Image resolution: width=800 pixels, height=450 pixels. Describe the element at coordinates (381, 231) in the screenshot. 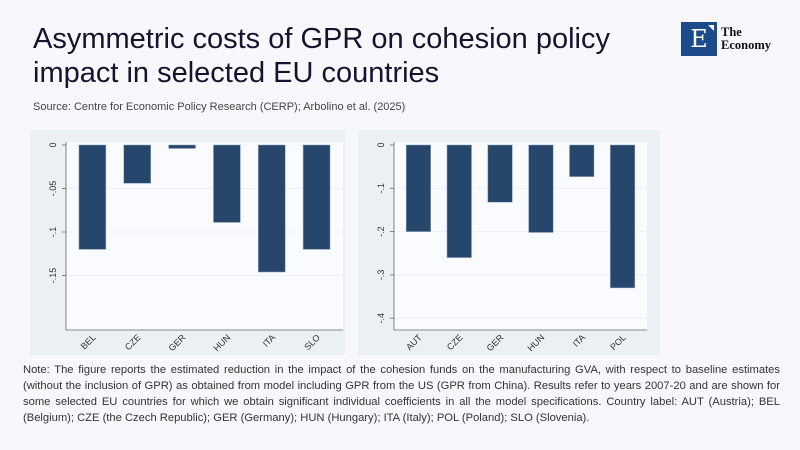

I see `y-tick-label: -.2` at that location.